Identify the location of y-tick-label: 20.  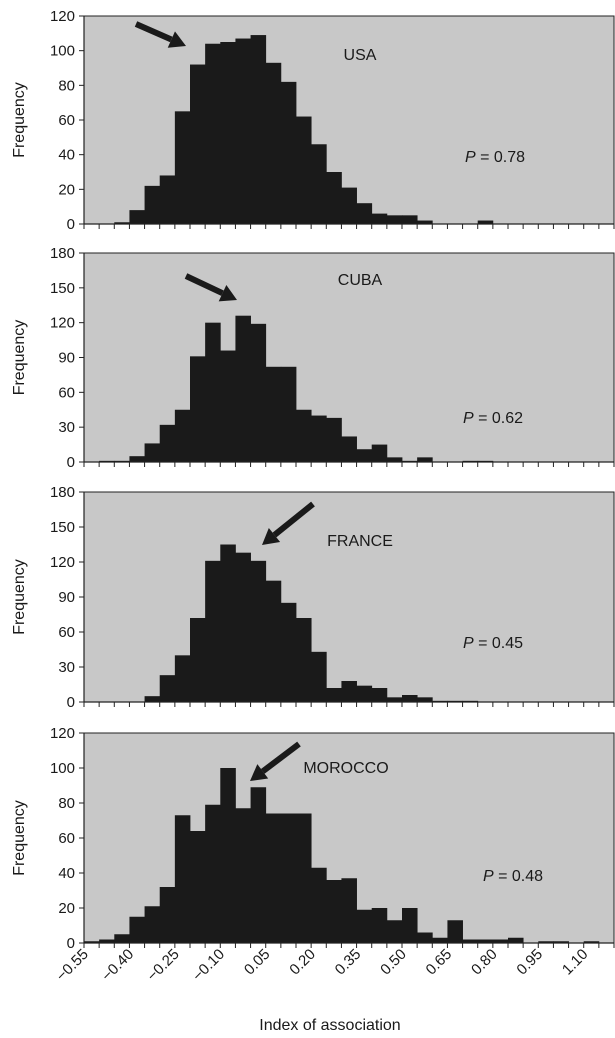
(66, 189).